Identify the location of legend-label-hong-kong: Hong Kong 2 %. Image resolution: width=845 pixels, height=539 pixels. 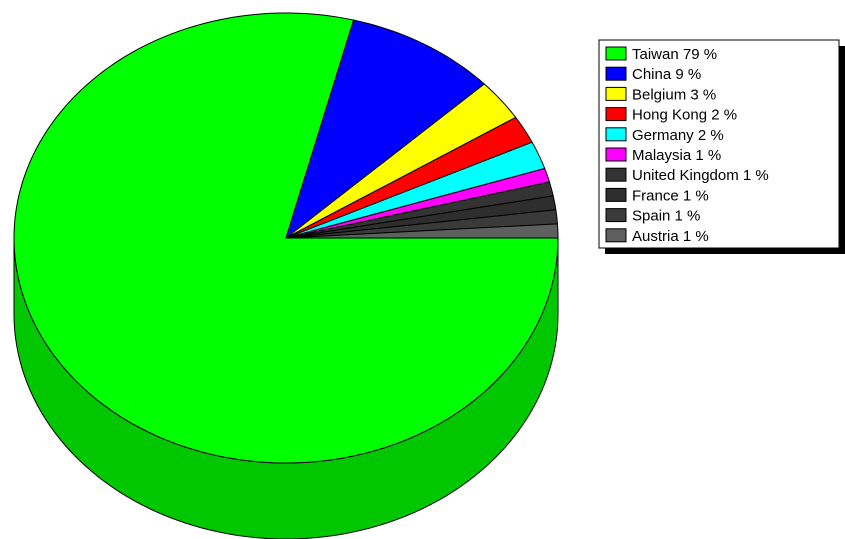
(684, 115).